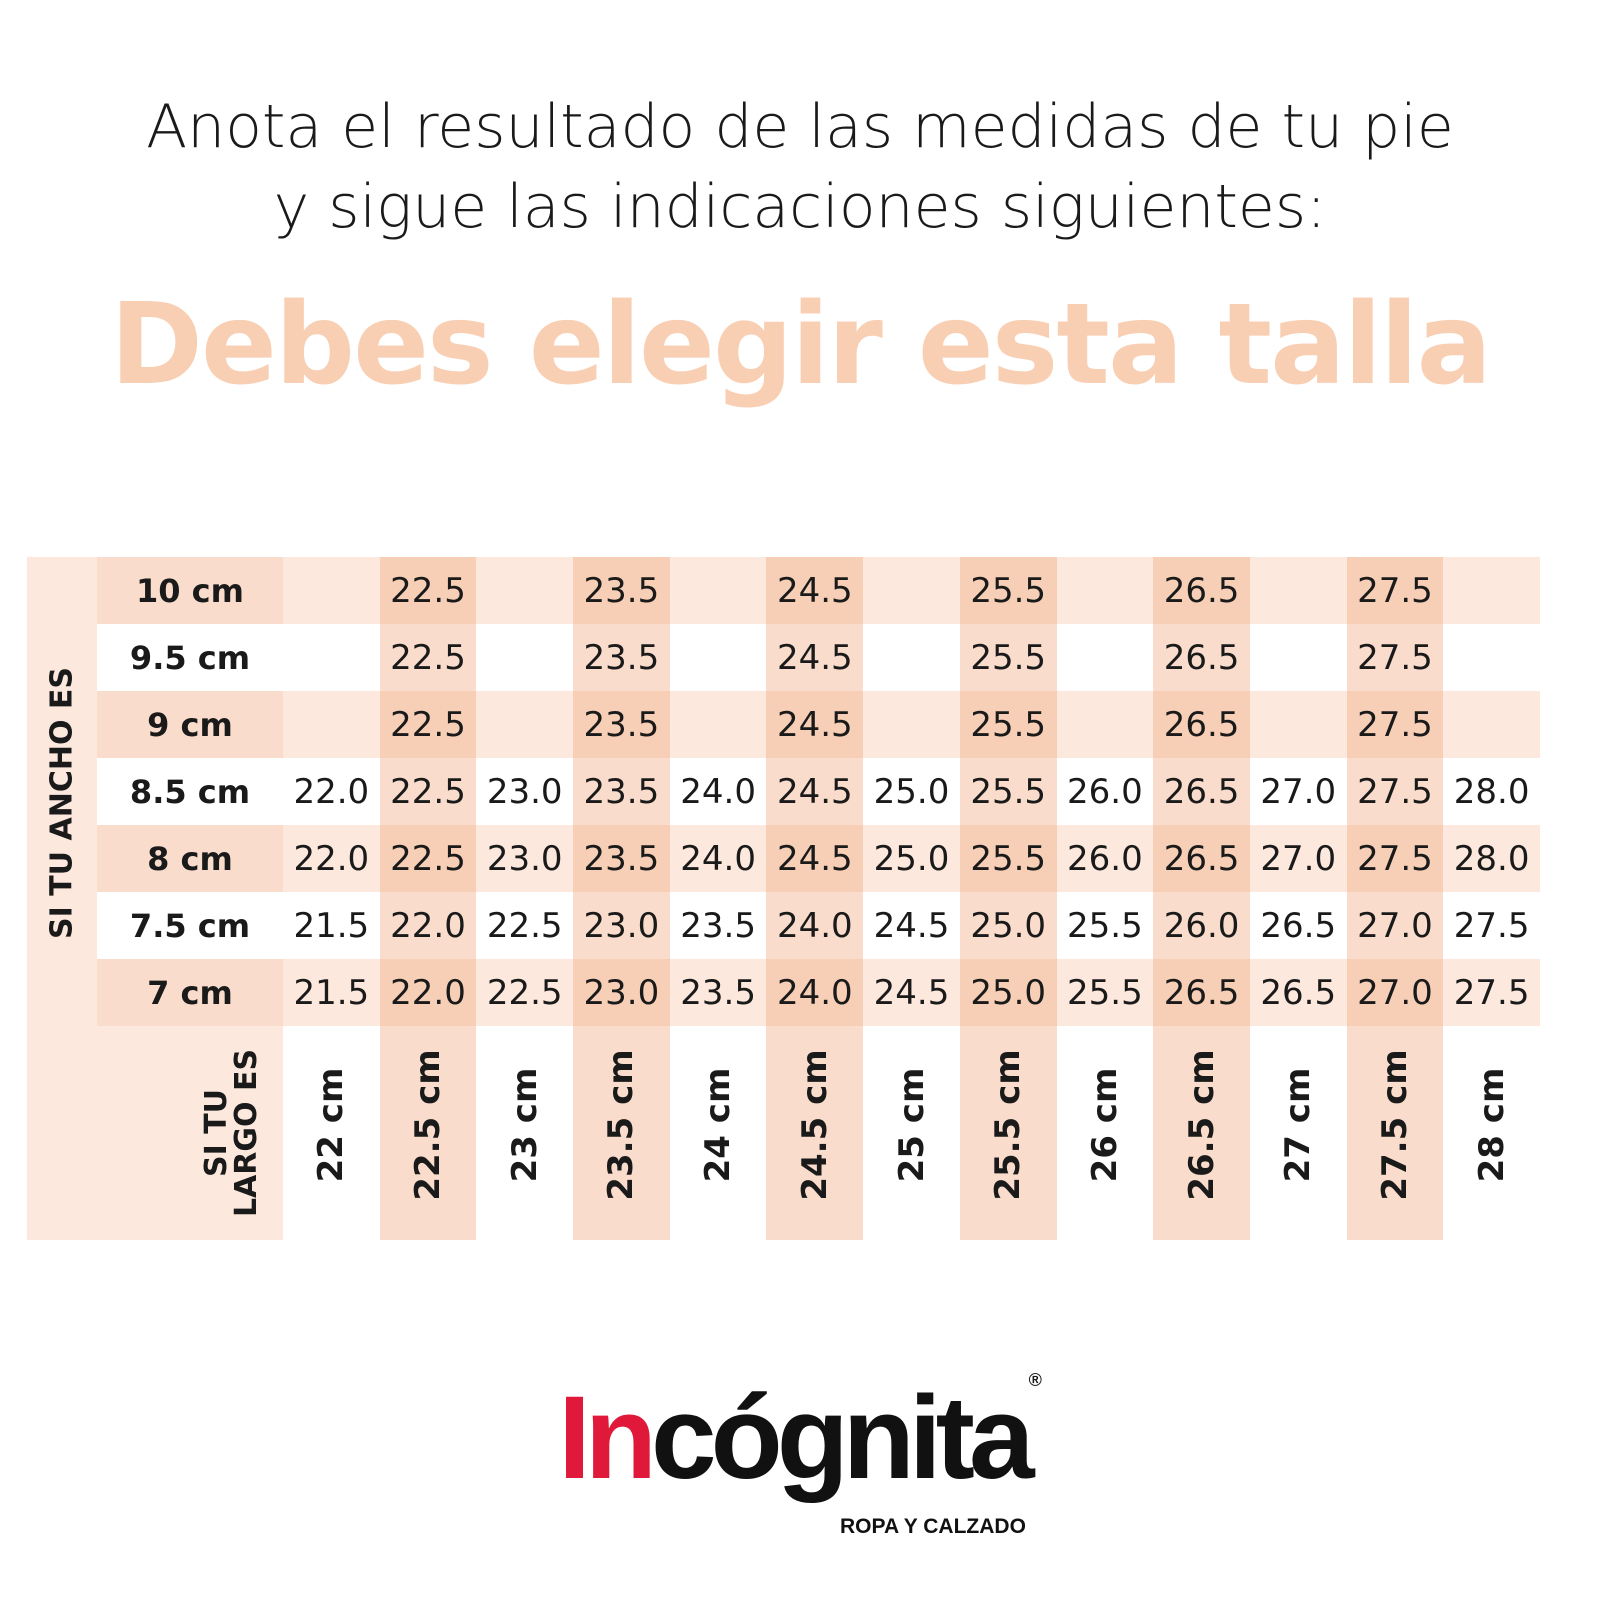 The height and width of the screenshot is (1600, 1600). I want to click on column-label: 27 cm, so click(1298, 1125).